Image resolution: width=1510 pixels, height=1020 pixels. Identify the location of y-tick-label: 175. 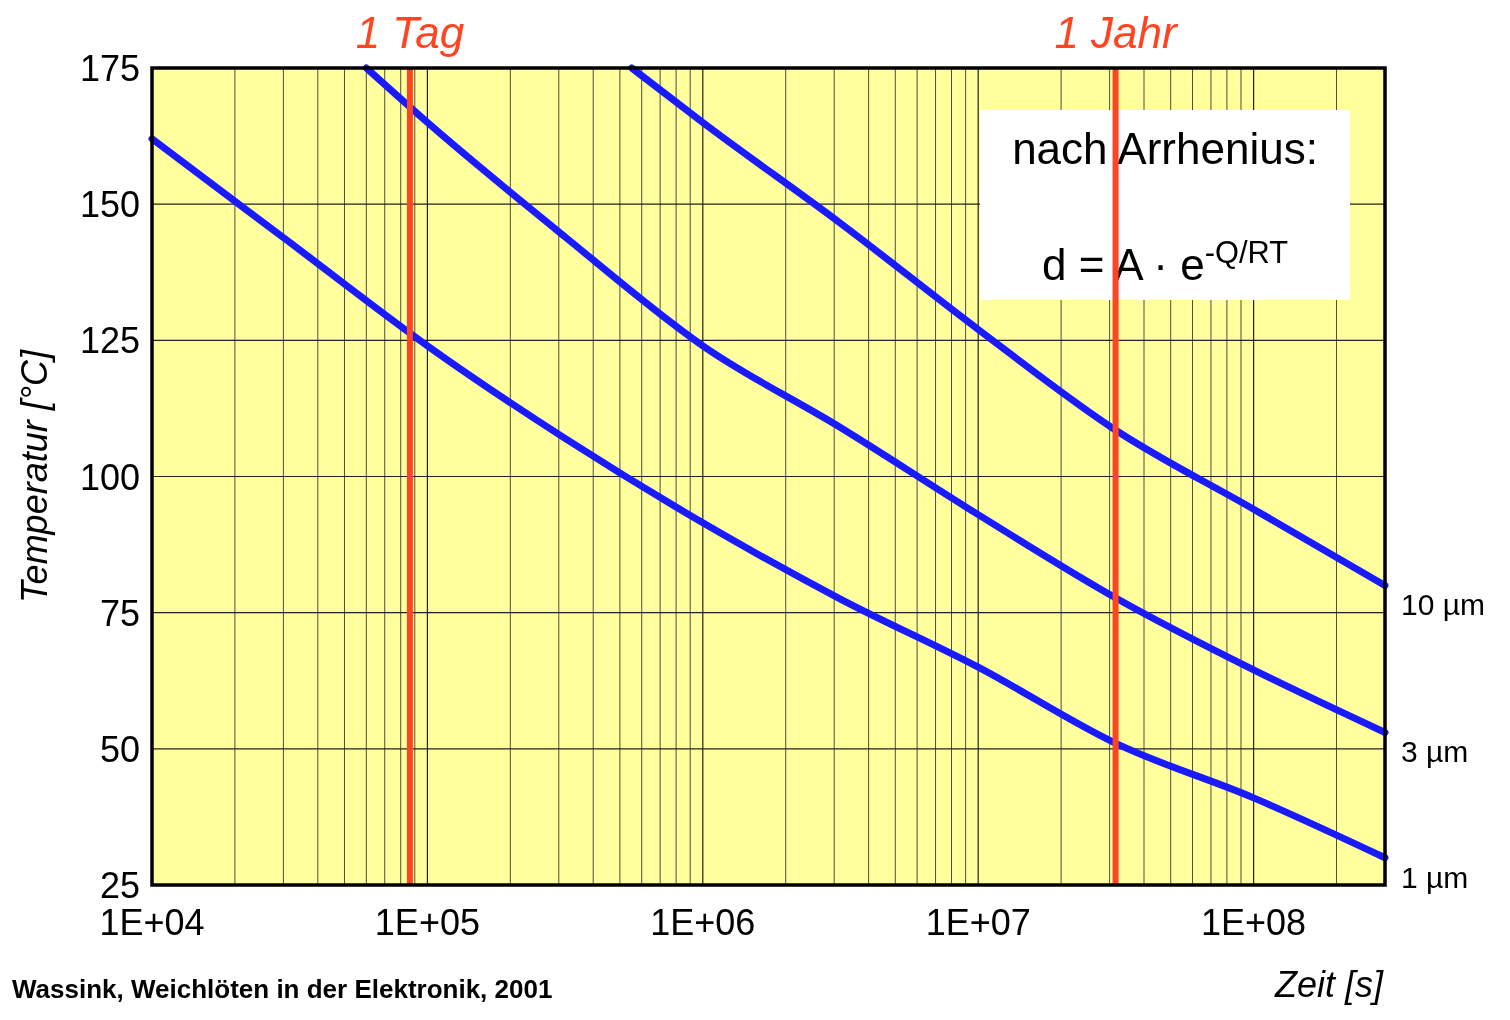
(109, 68).